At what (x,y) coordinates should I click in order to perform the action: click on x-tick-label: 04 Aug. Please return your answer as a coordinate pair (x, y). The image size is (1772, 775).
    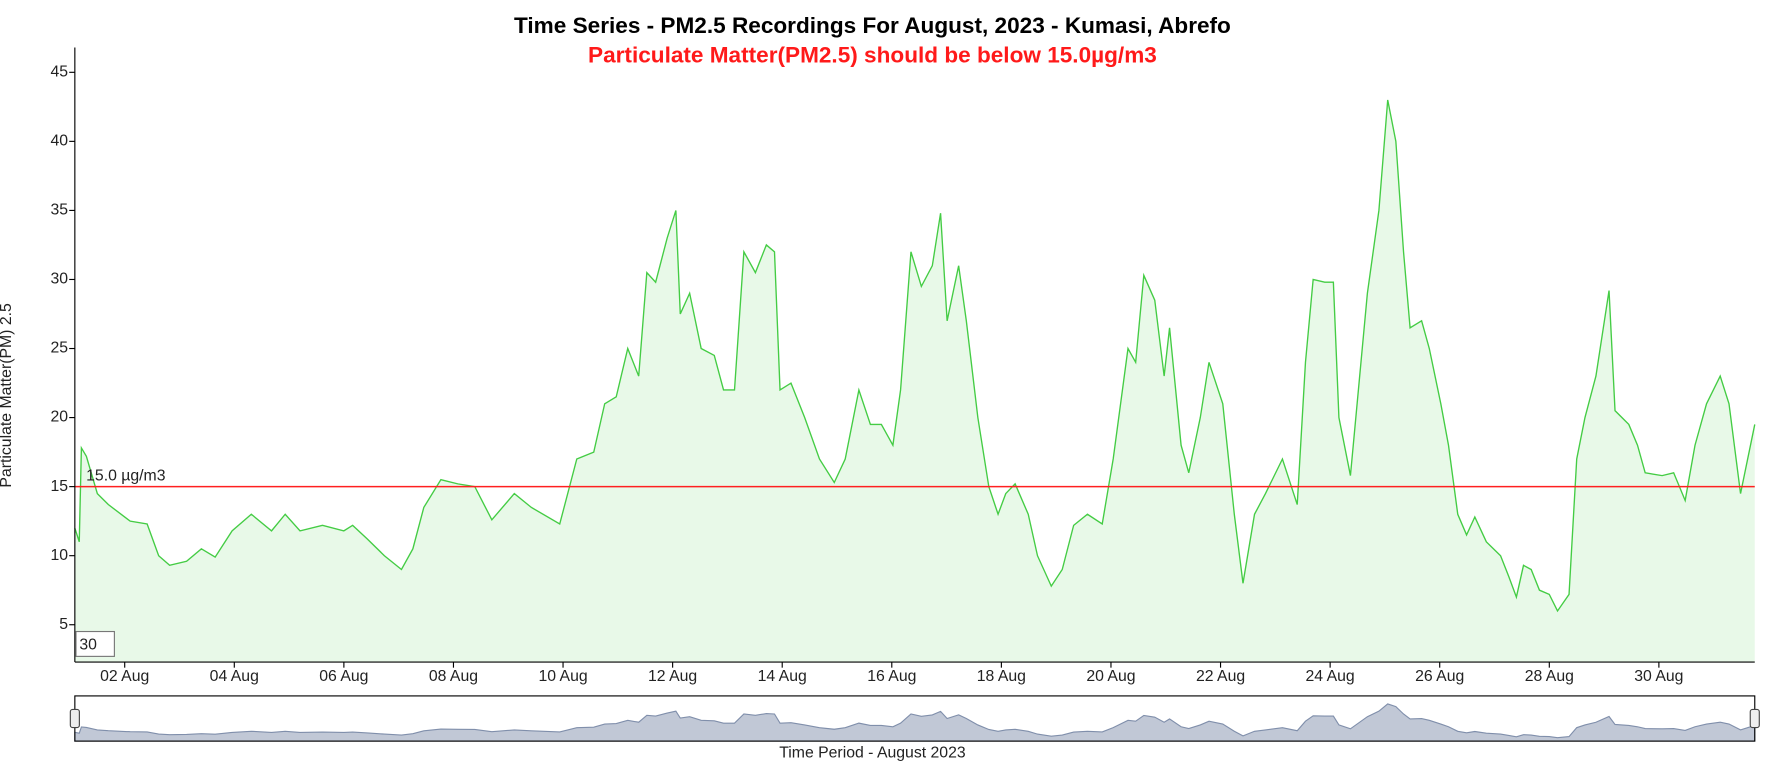
    Looking at the image, I should click on (234, 676).